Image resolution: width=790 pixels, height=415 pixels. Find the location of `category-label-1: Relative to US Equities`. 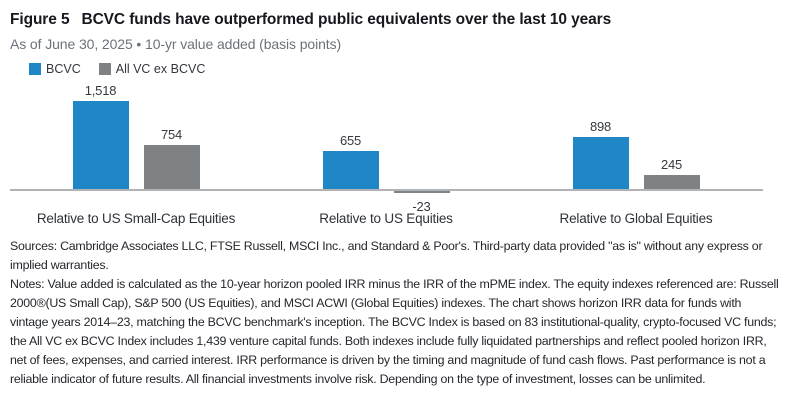

category-label-1: Relative to US Equities is located at coordinates (386, 218).